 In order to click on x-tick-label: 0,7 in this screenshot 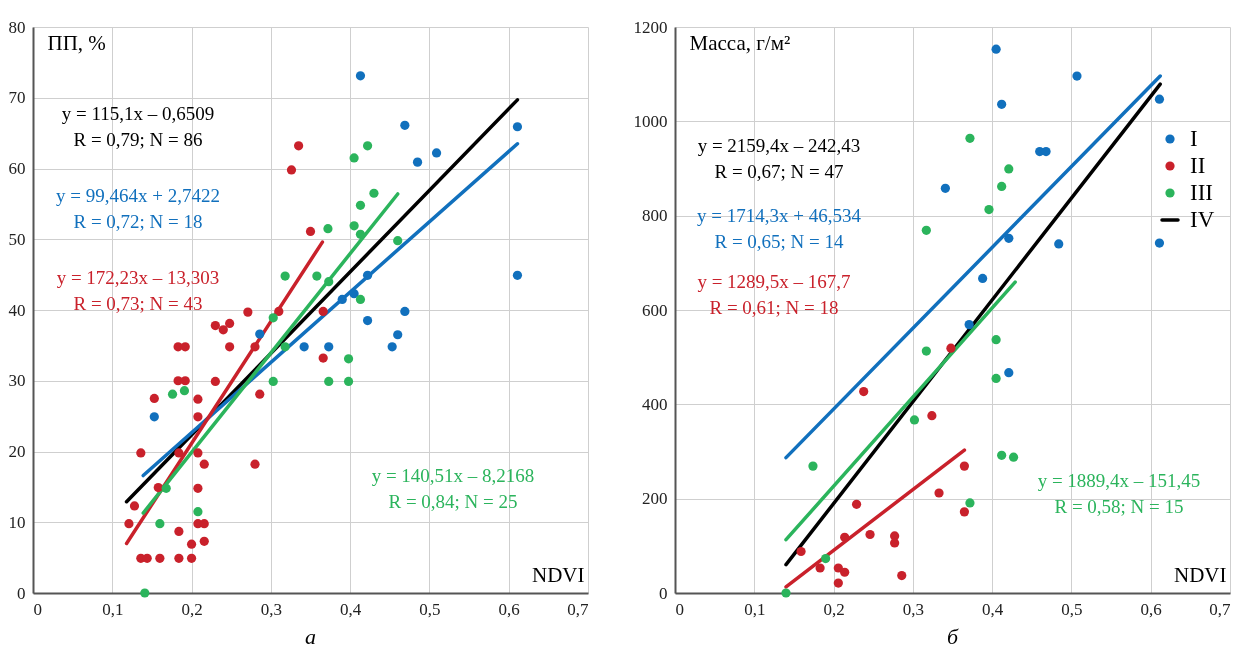, I will do `click(578, 609)`.